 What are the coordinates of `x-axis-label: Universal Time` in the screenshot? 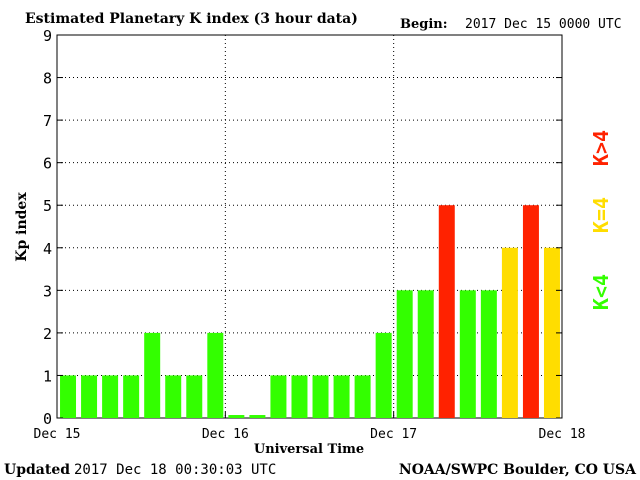 It's located at (309, 449).